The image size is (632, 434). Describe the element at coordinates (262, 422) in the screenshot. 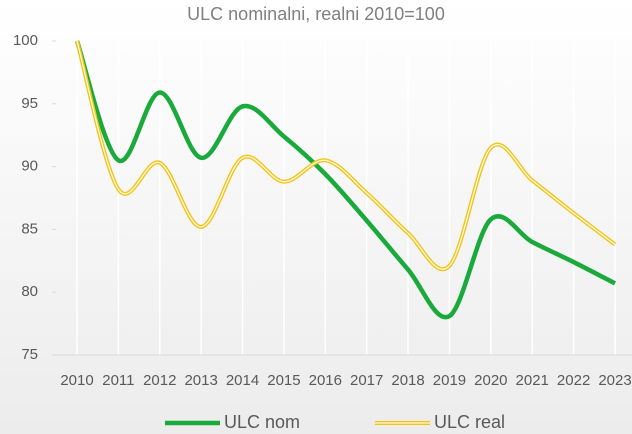

I see `legend-label: ULC nom` at that location.